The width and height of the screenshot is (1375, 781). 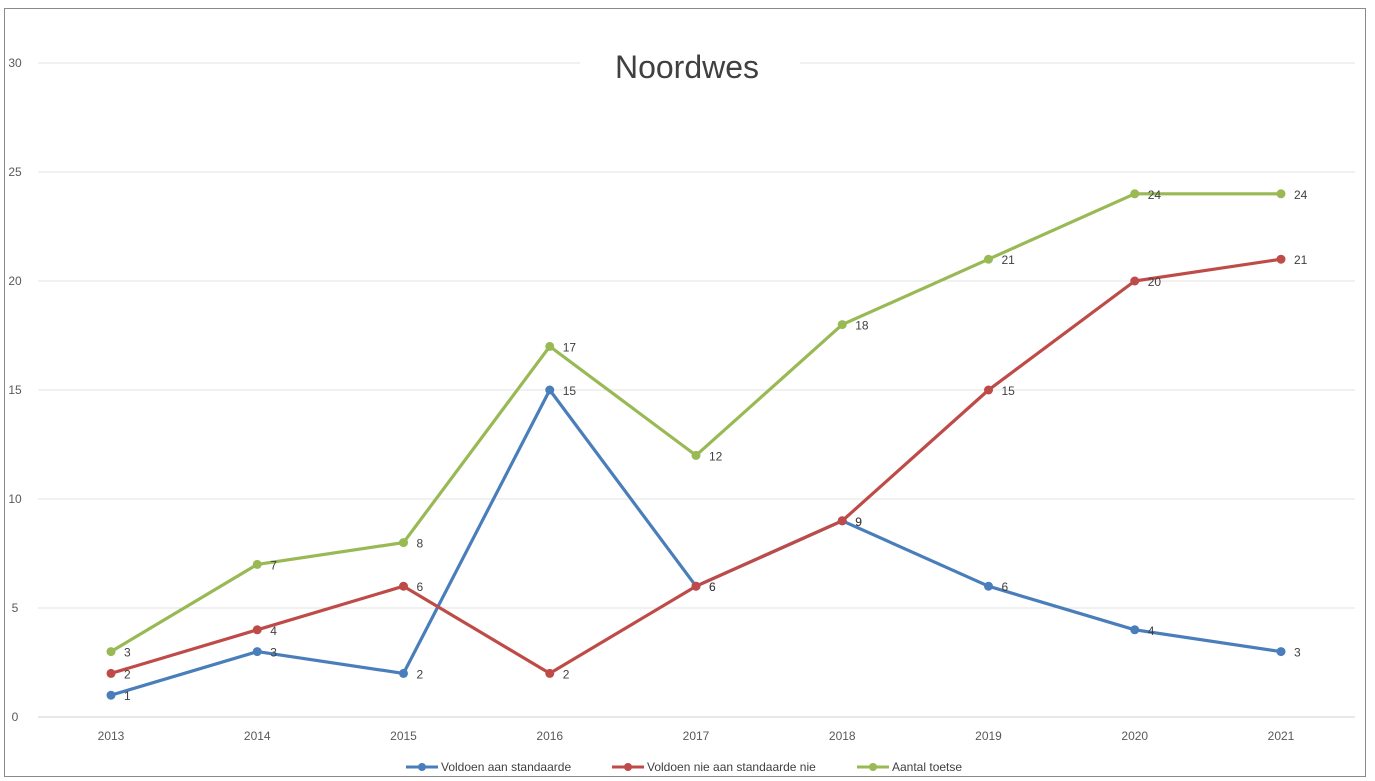 What do you see at coordinates (15, 608) in the screenshot?
I see `y-tick-label: 5` at bounding box center [15, 608].